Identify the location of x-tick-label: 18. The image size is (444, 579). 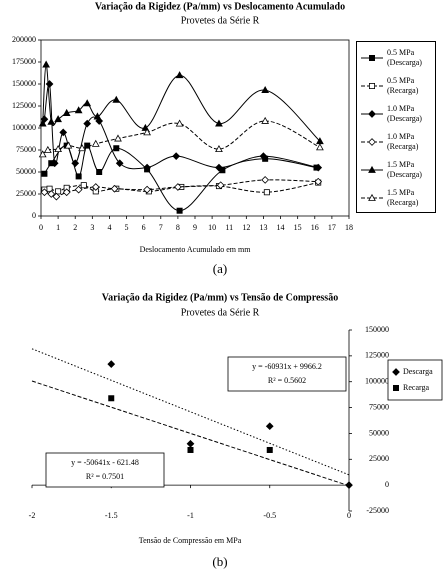
(349, 227).